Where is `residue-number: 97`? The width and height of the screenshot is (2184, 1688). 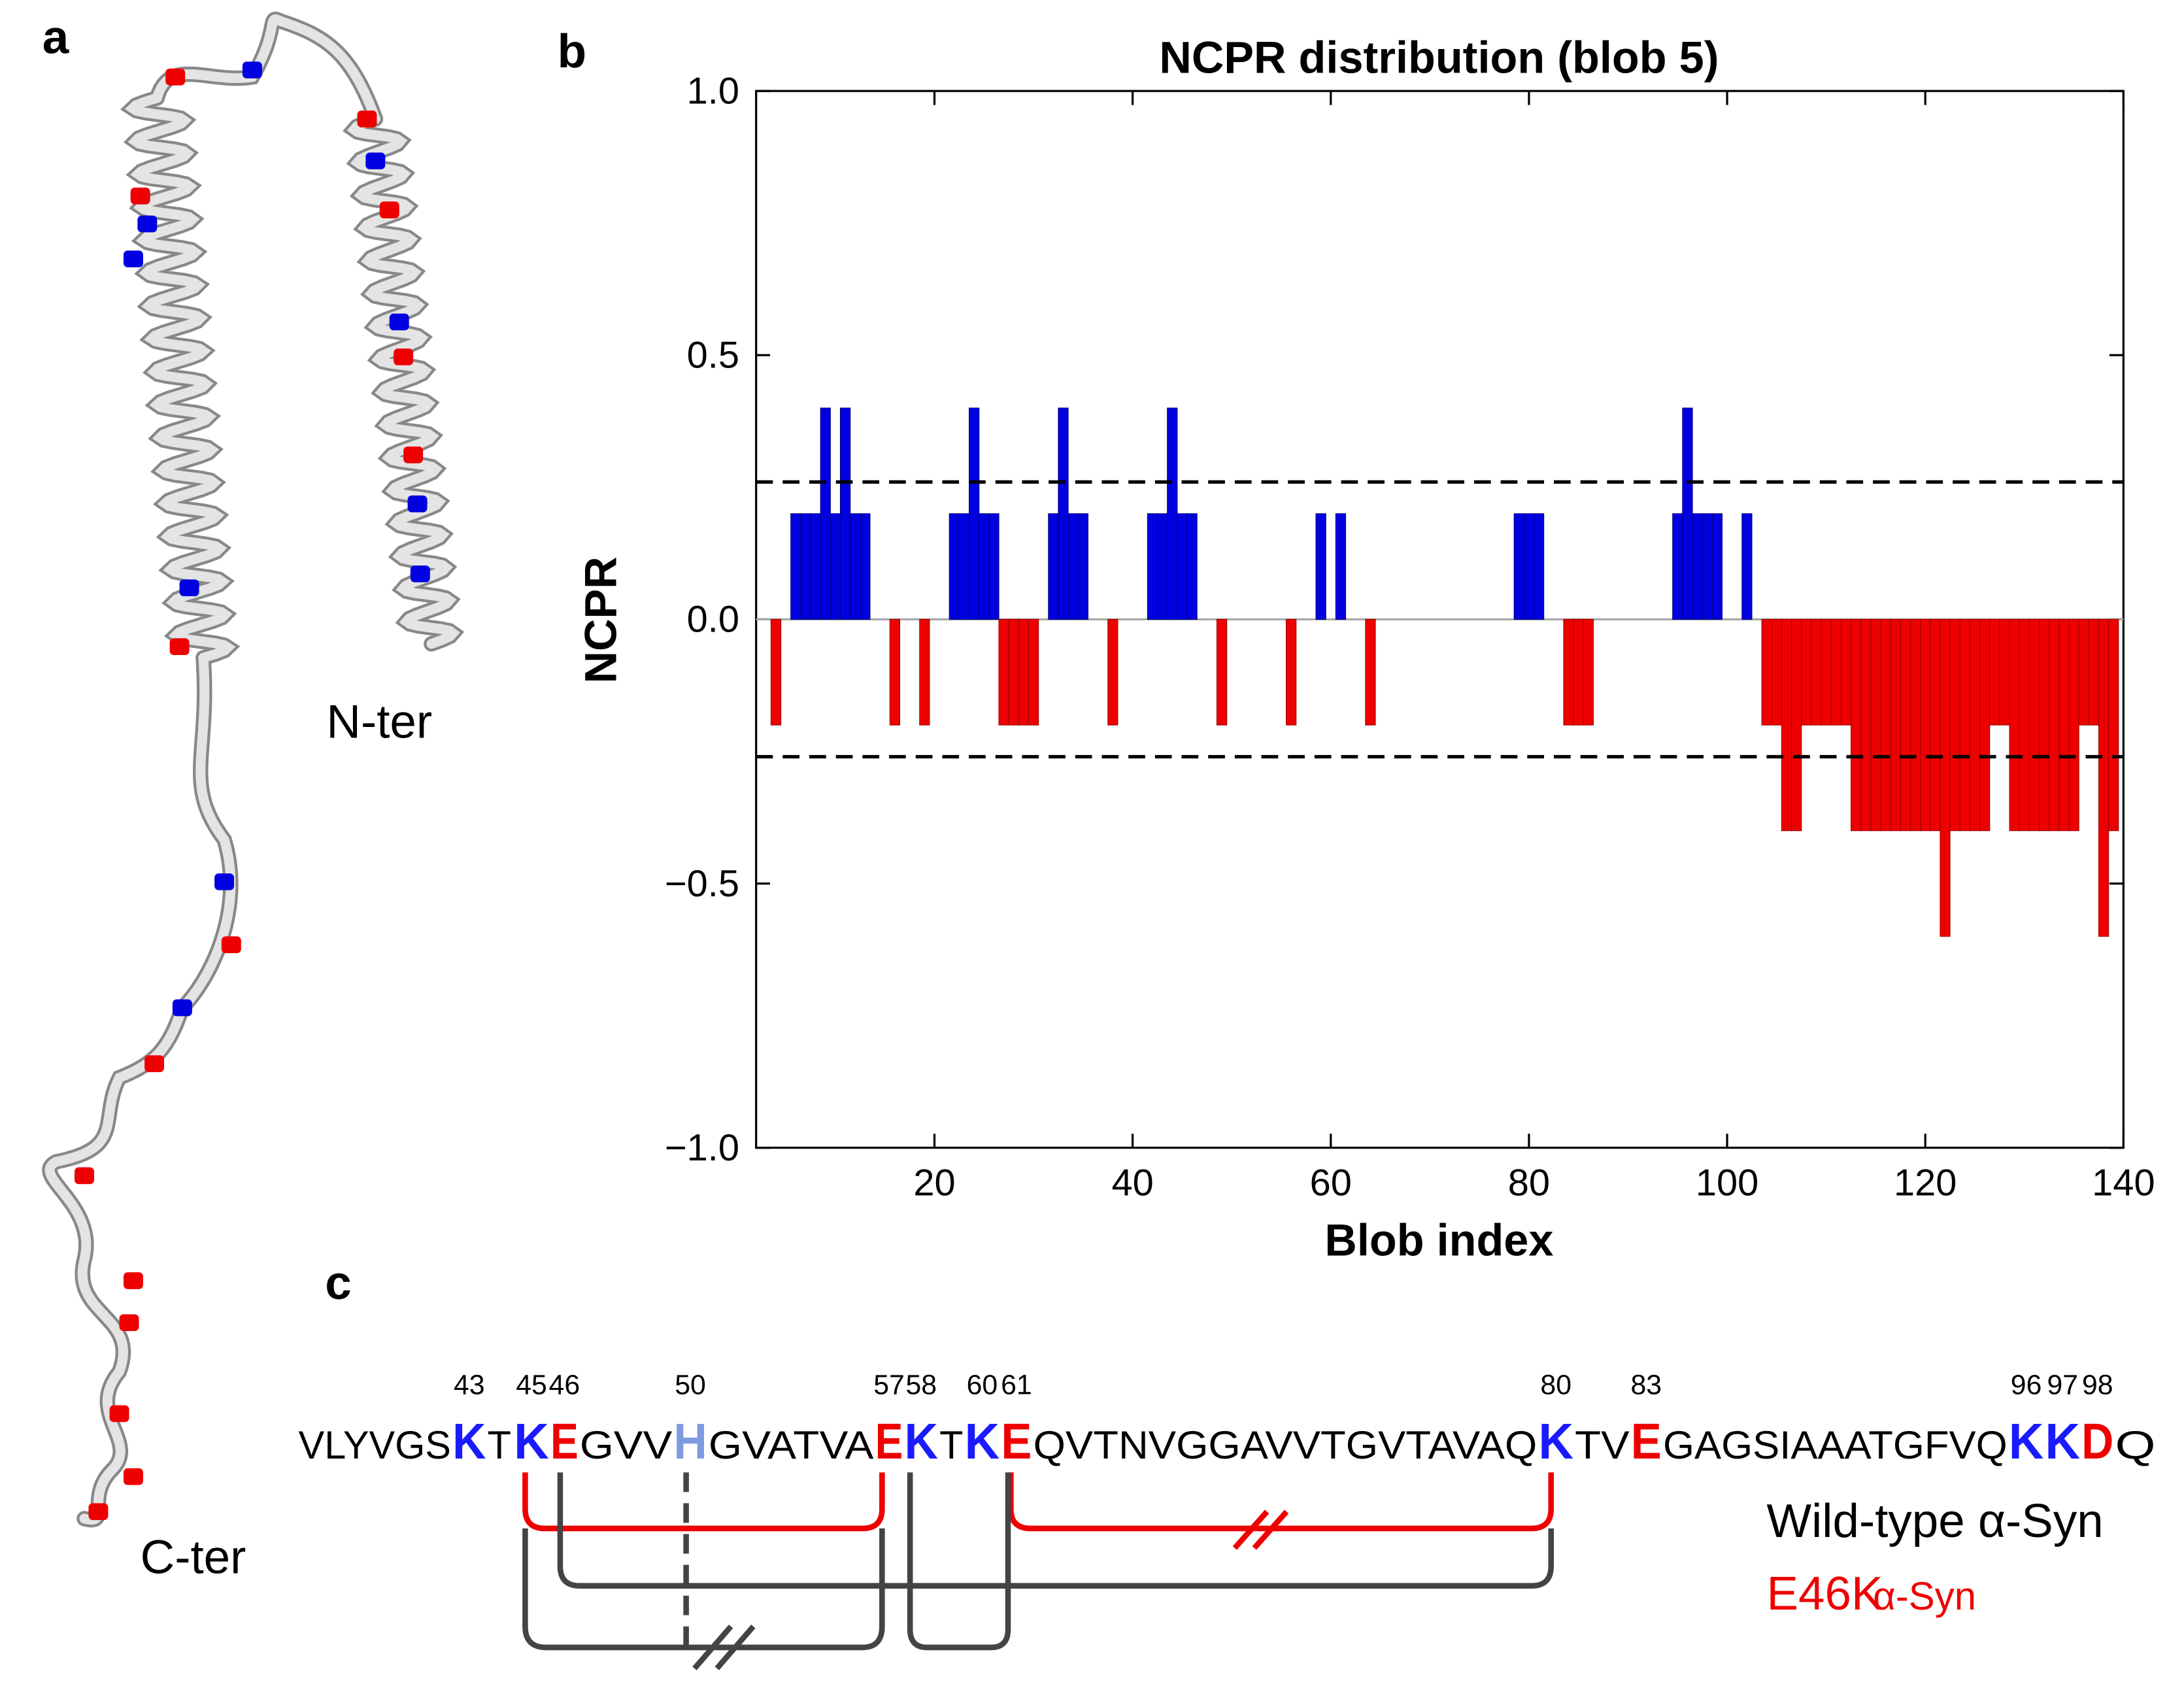
residue-number: 97 is located at coordinates (2062, 1384).